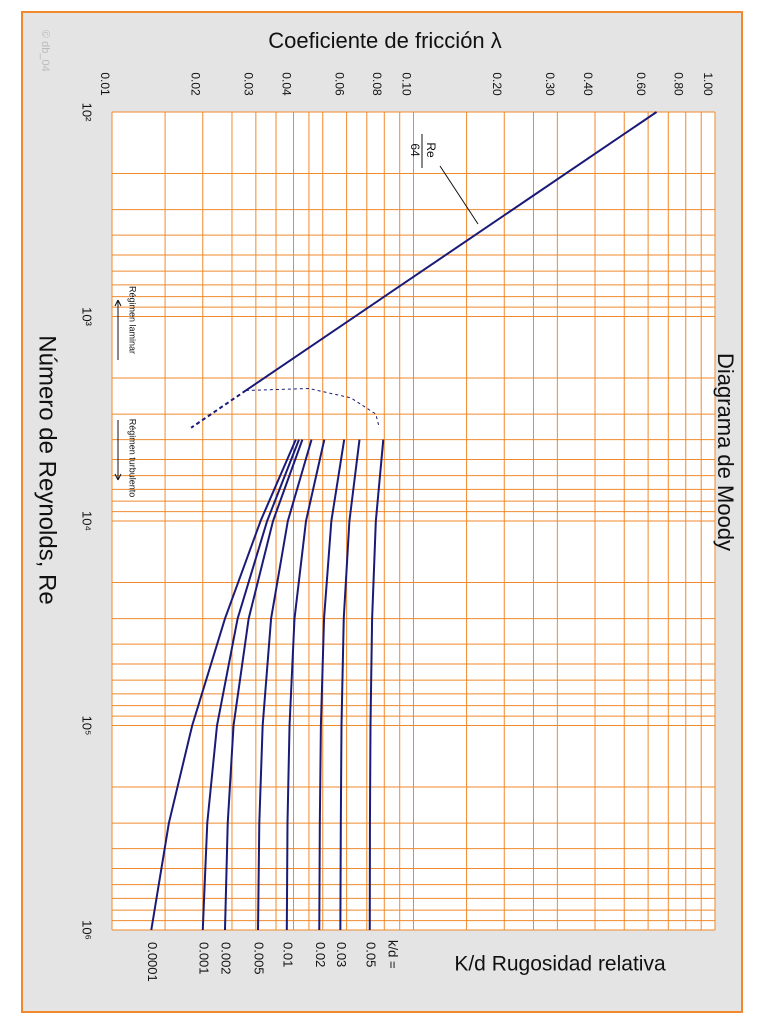 The height and width of the screenshot is (1024, 768). I want to click on friction-tick-label: 0.40, so click(588, 84).